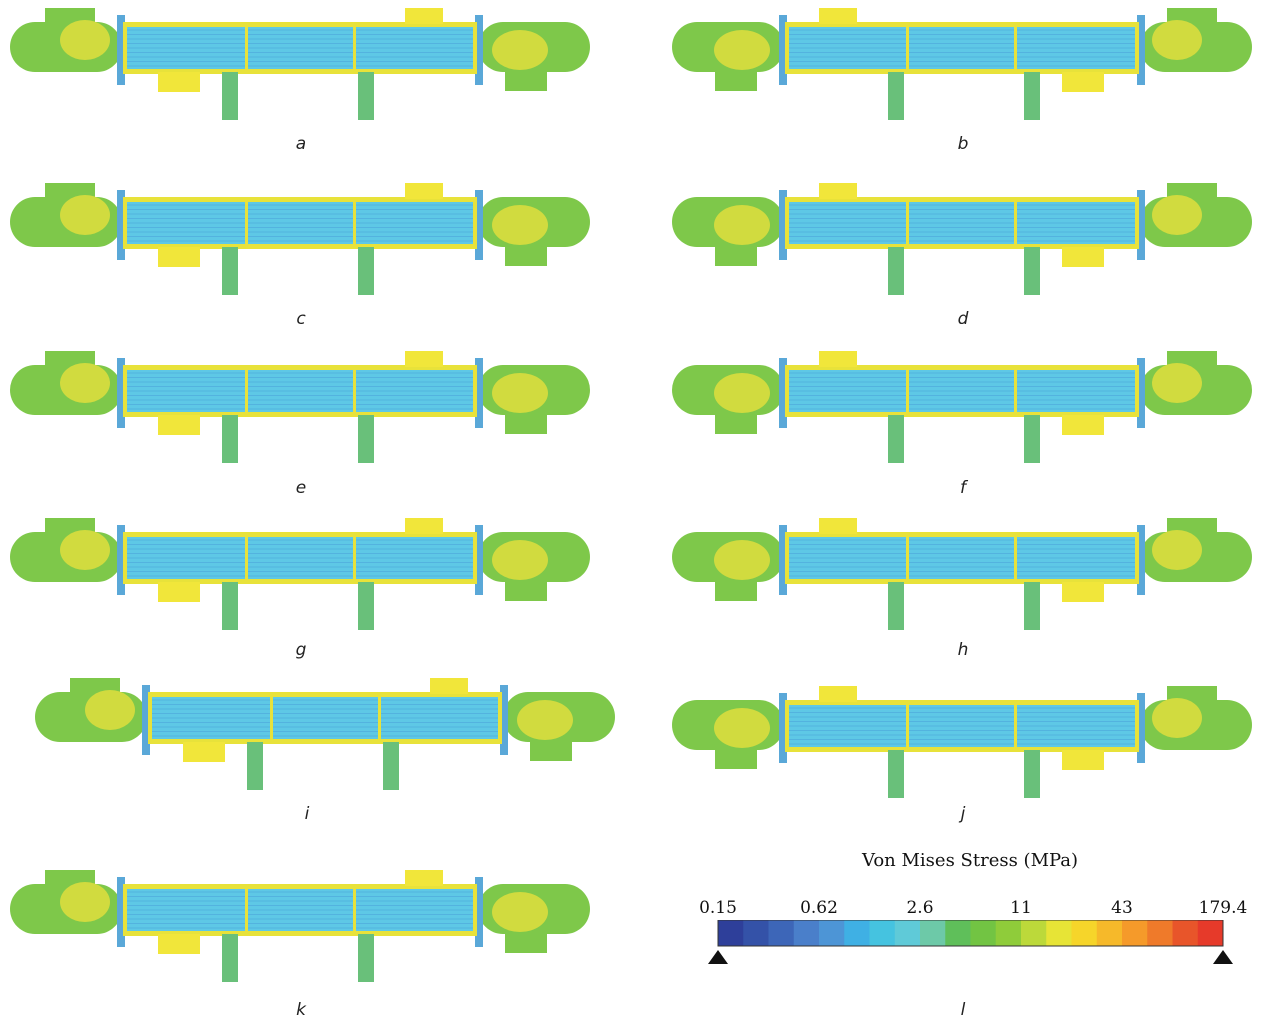 The height and width of the screenshot is (1027, 1264). What do you see at coordinates (1122, 908) in the screenshot?
I see `colorbar-tick-label: 43` at bounding box center [1122, 908].